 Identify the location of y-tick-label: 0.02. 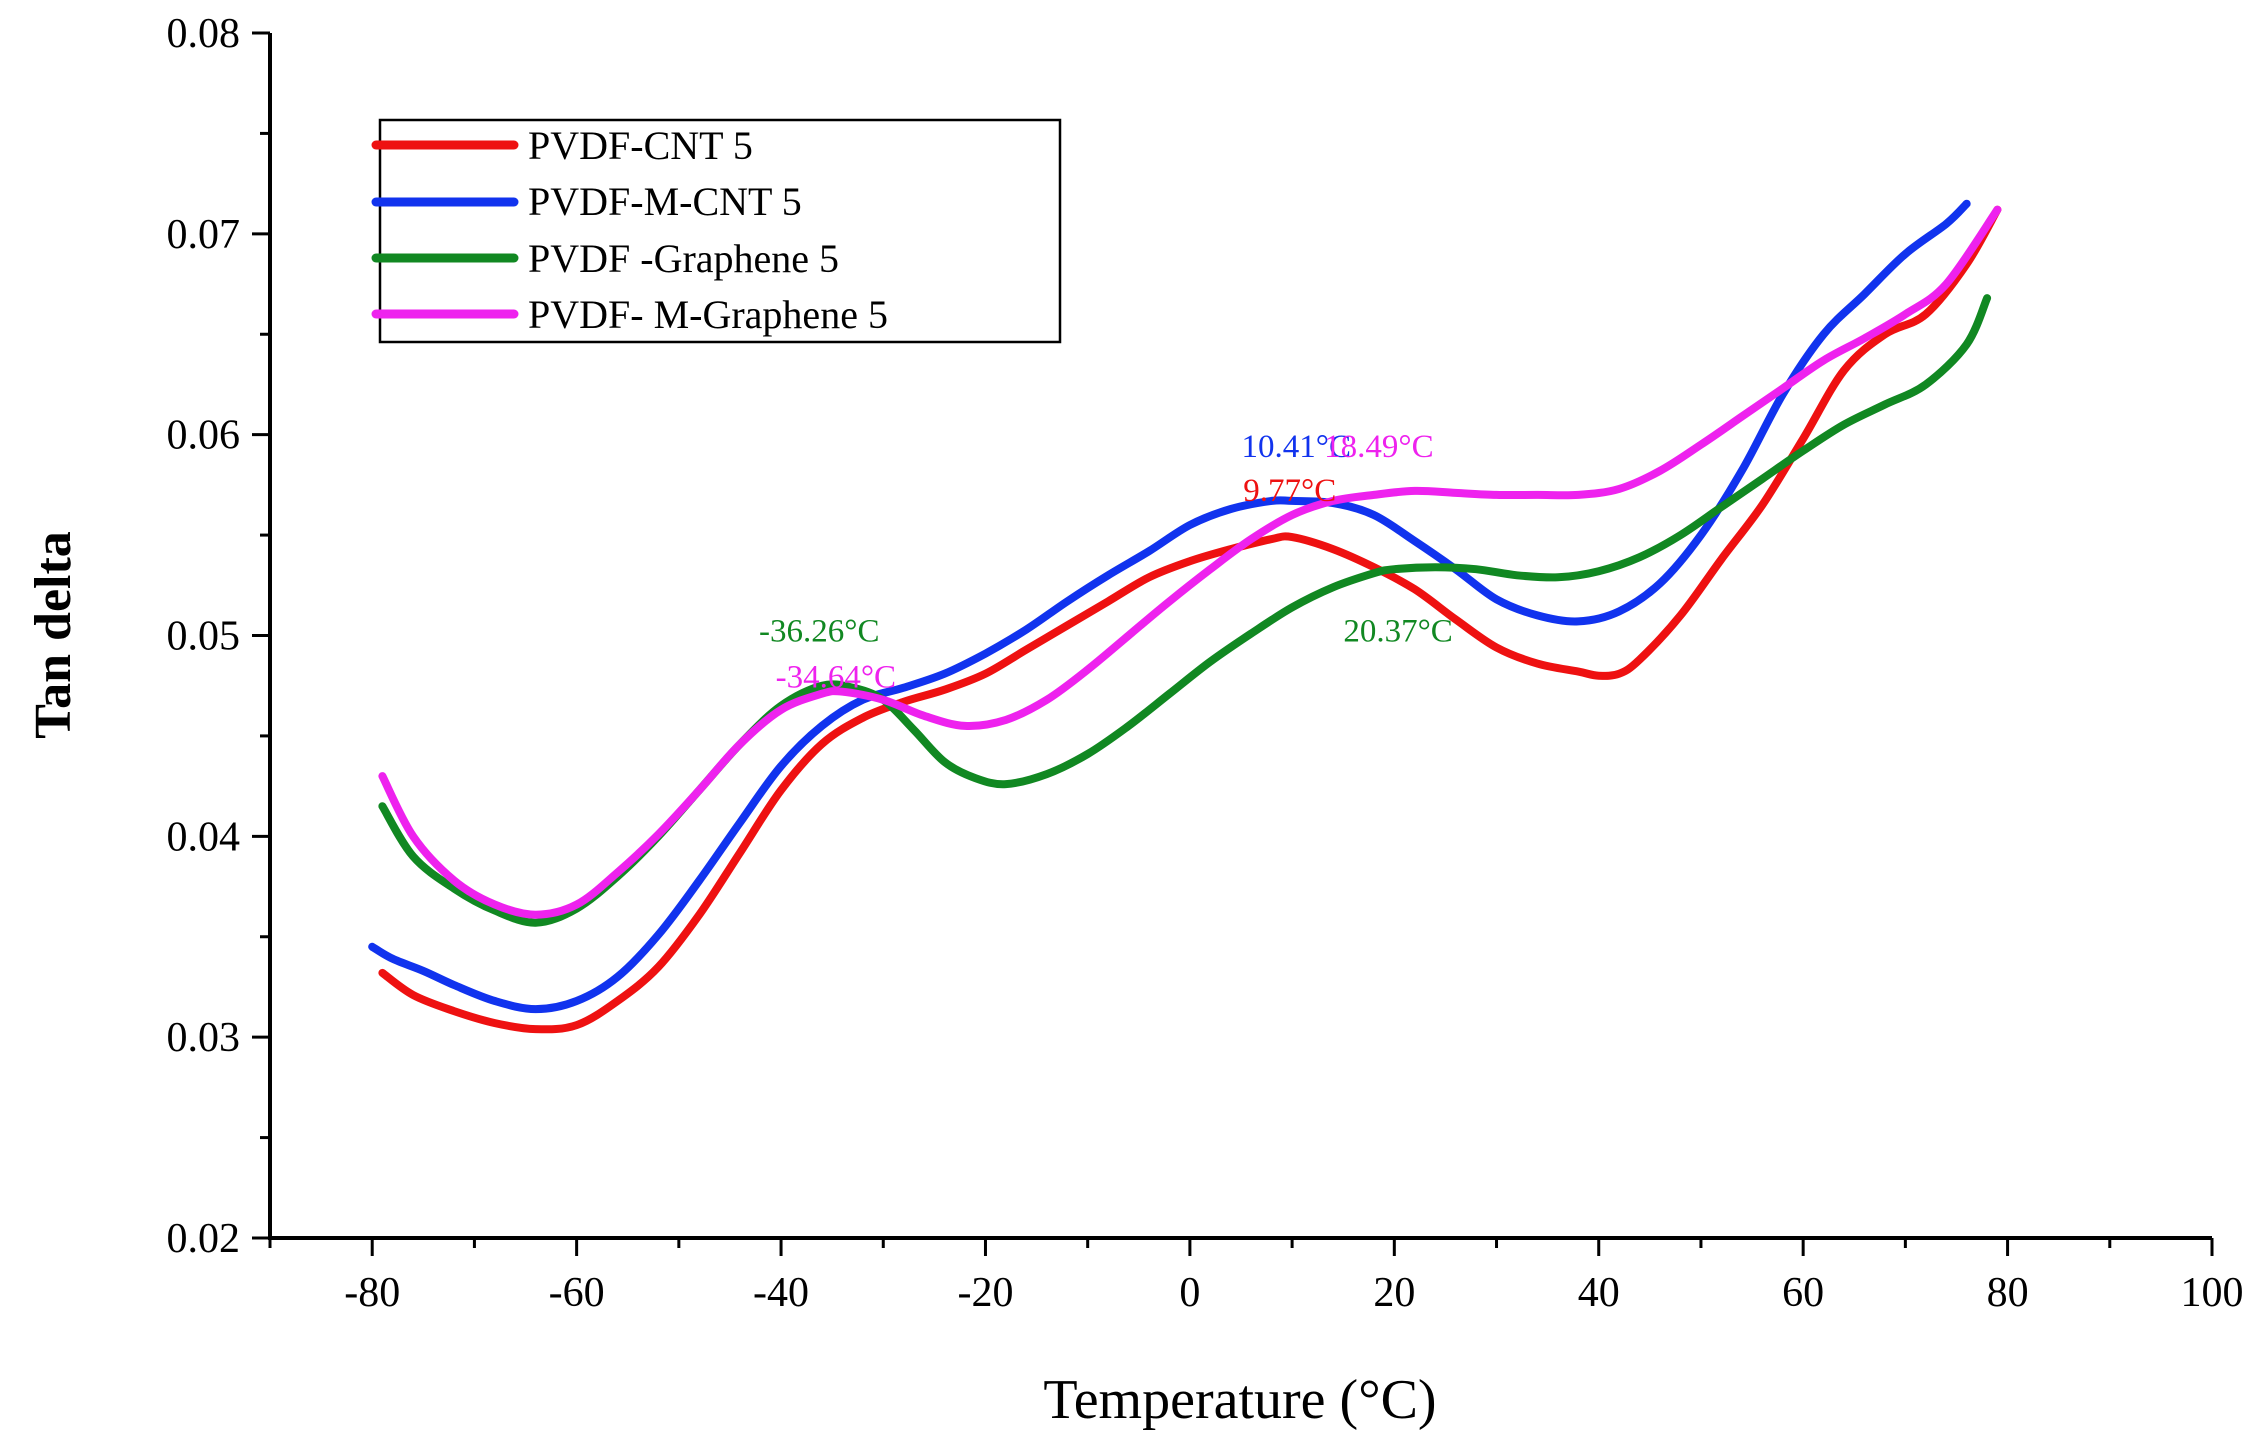
(204, 1239).